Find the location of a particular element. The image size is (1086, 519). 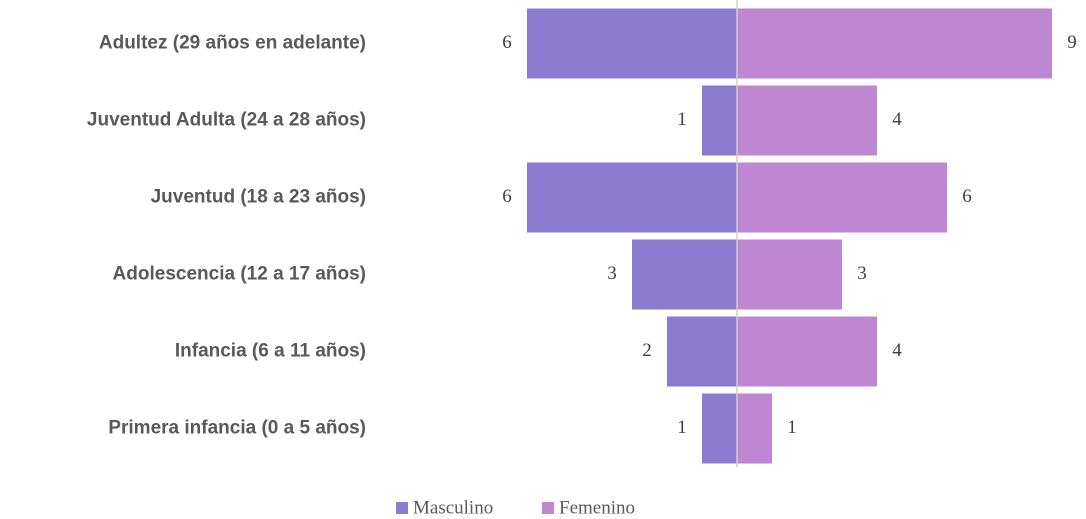

category-label: Primera infancia (0 a 5 años) is located at coordinates (237, 428).